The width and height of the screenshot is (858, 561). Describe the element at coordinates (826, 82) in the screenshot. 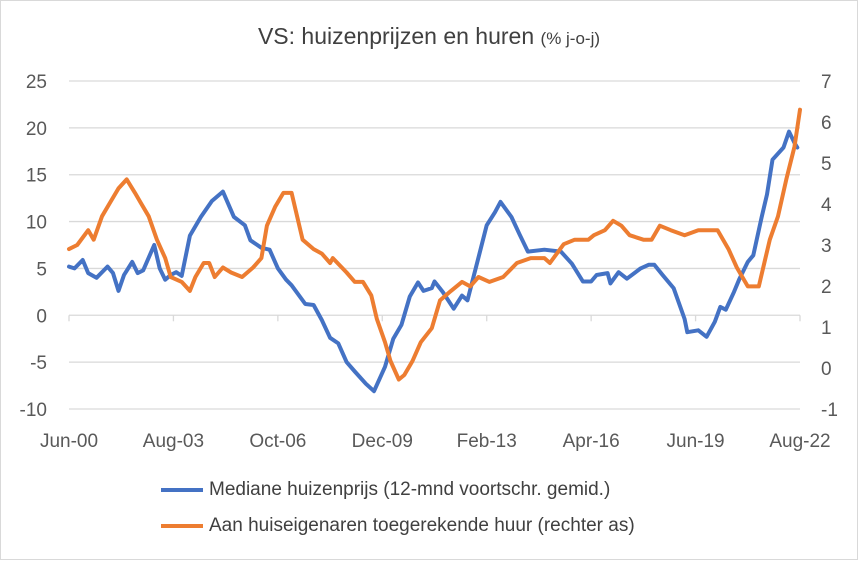

I see `y-right-tick-label: 7` at that location.